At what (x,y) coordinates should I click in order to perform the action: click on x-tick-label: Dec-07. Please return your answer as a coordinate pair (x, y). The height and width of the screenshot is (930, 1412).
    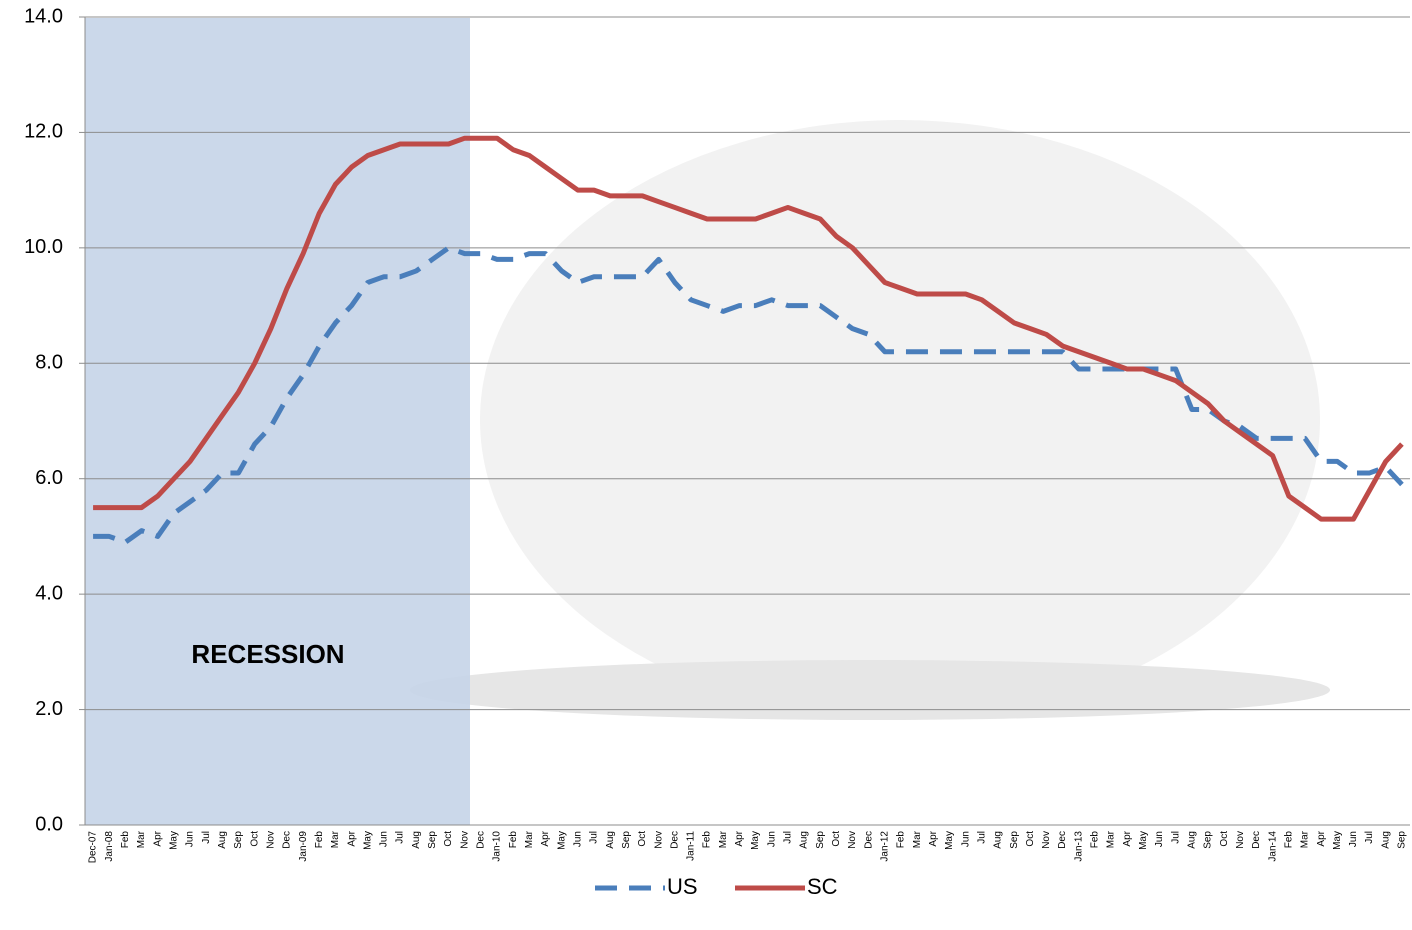
    Looking at the image, I should click on (93, 847).